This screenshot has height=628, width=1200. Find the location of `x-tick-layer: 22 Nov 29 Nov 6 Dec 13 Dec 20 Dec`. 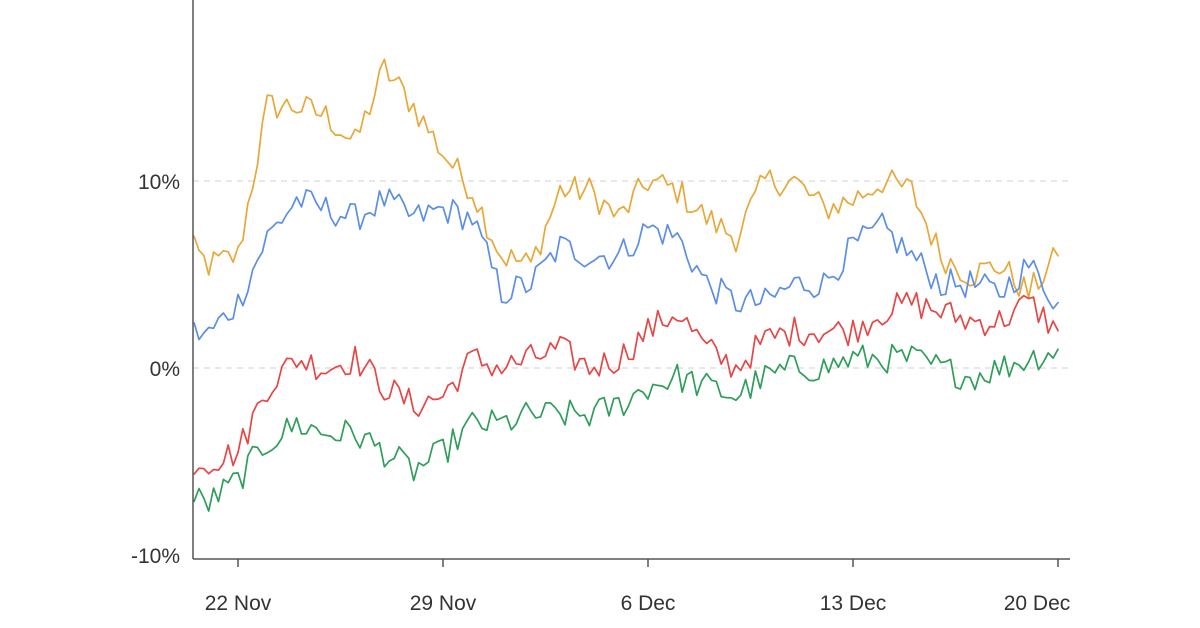

x-tick-layer: 22 Nov 29 Nov 6 Dec 13 Dec 20 Dec is located at coordinates (638, 603).